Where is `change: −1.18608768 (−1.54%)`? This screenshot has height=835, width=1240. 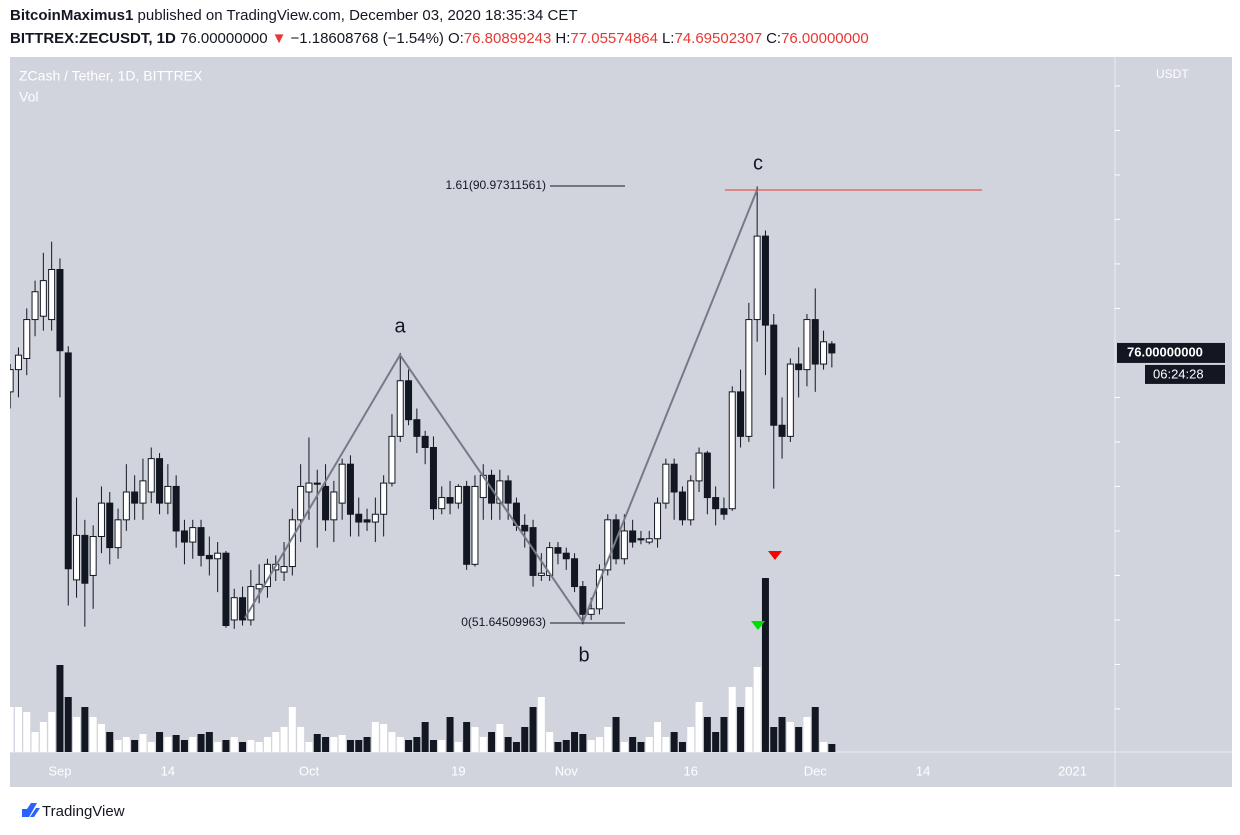 change: −1.18608768 (−1.54%) is located at coordinates (367, 38).